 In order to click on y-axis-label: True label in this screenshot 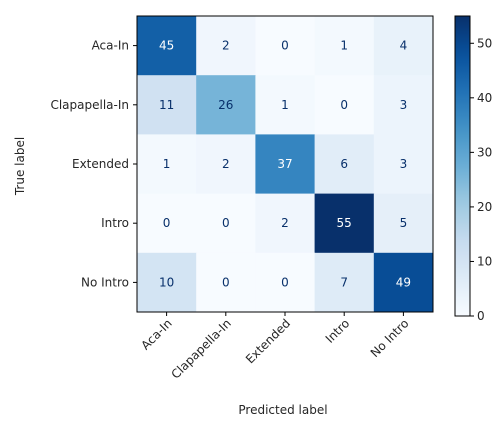, I will do `click(20, 166)`.